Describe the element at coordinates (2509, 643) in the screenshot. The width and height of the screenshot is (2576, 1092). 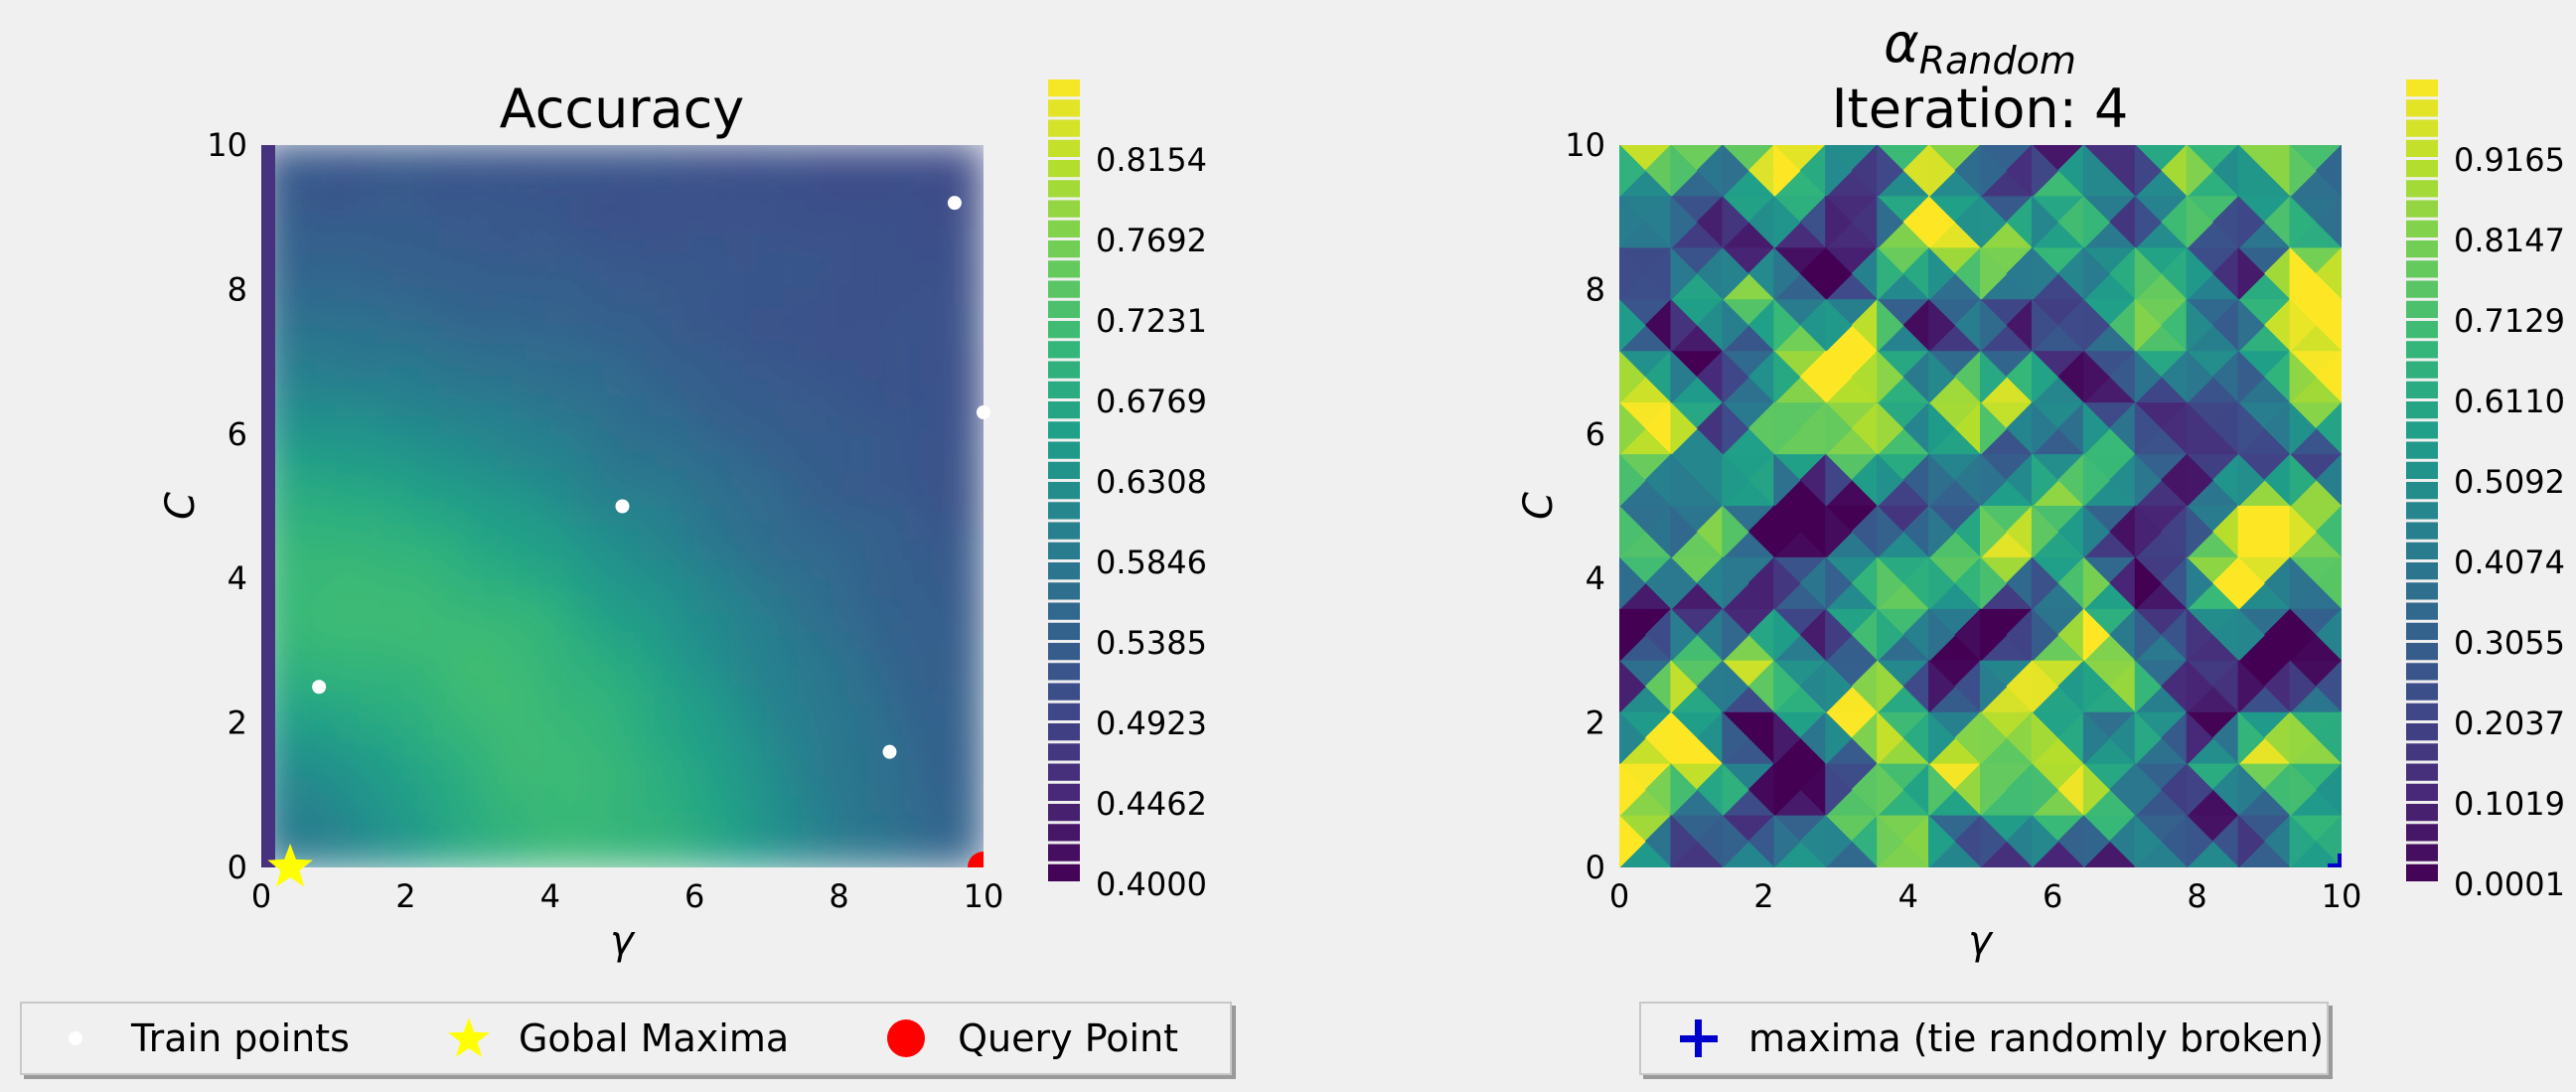
I see `acquisition-colorbar-label: 0.3055` at that location.